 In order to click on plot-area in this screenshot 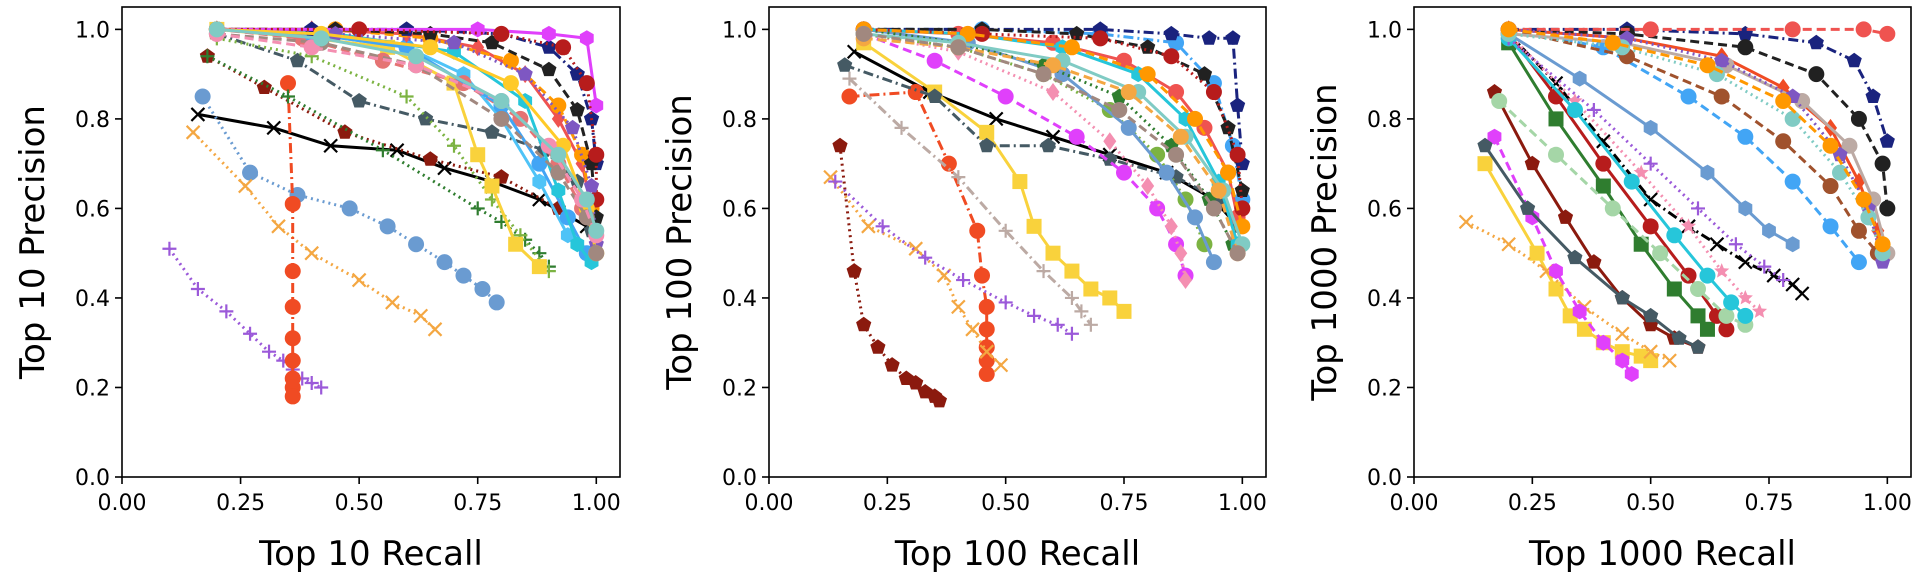, I will do `click(1037, 214)`.